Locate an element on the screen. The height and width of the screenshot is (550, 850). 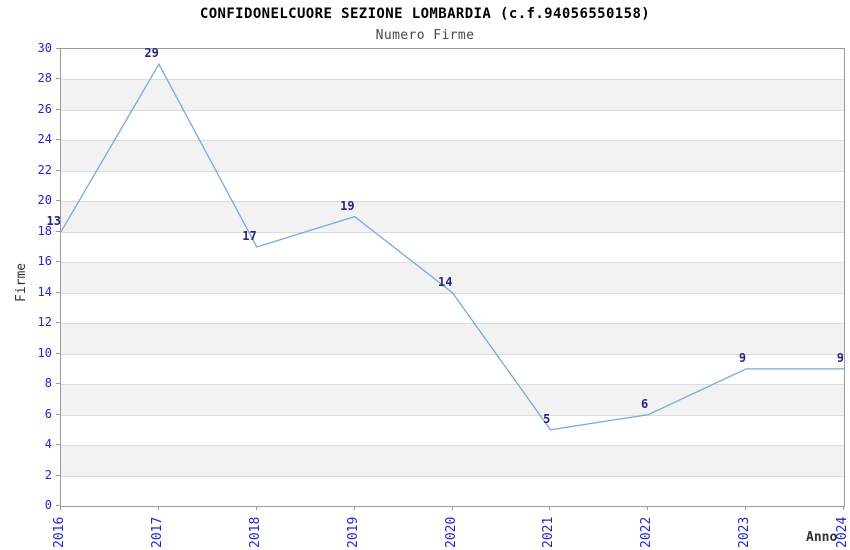
y-tick-label: 6 is located at coordinates (48, 413).